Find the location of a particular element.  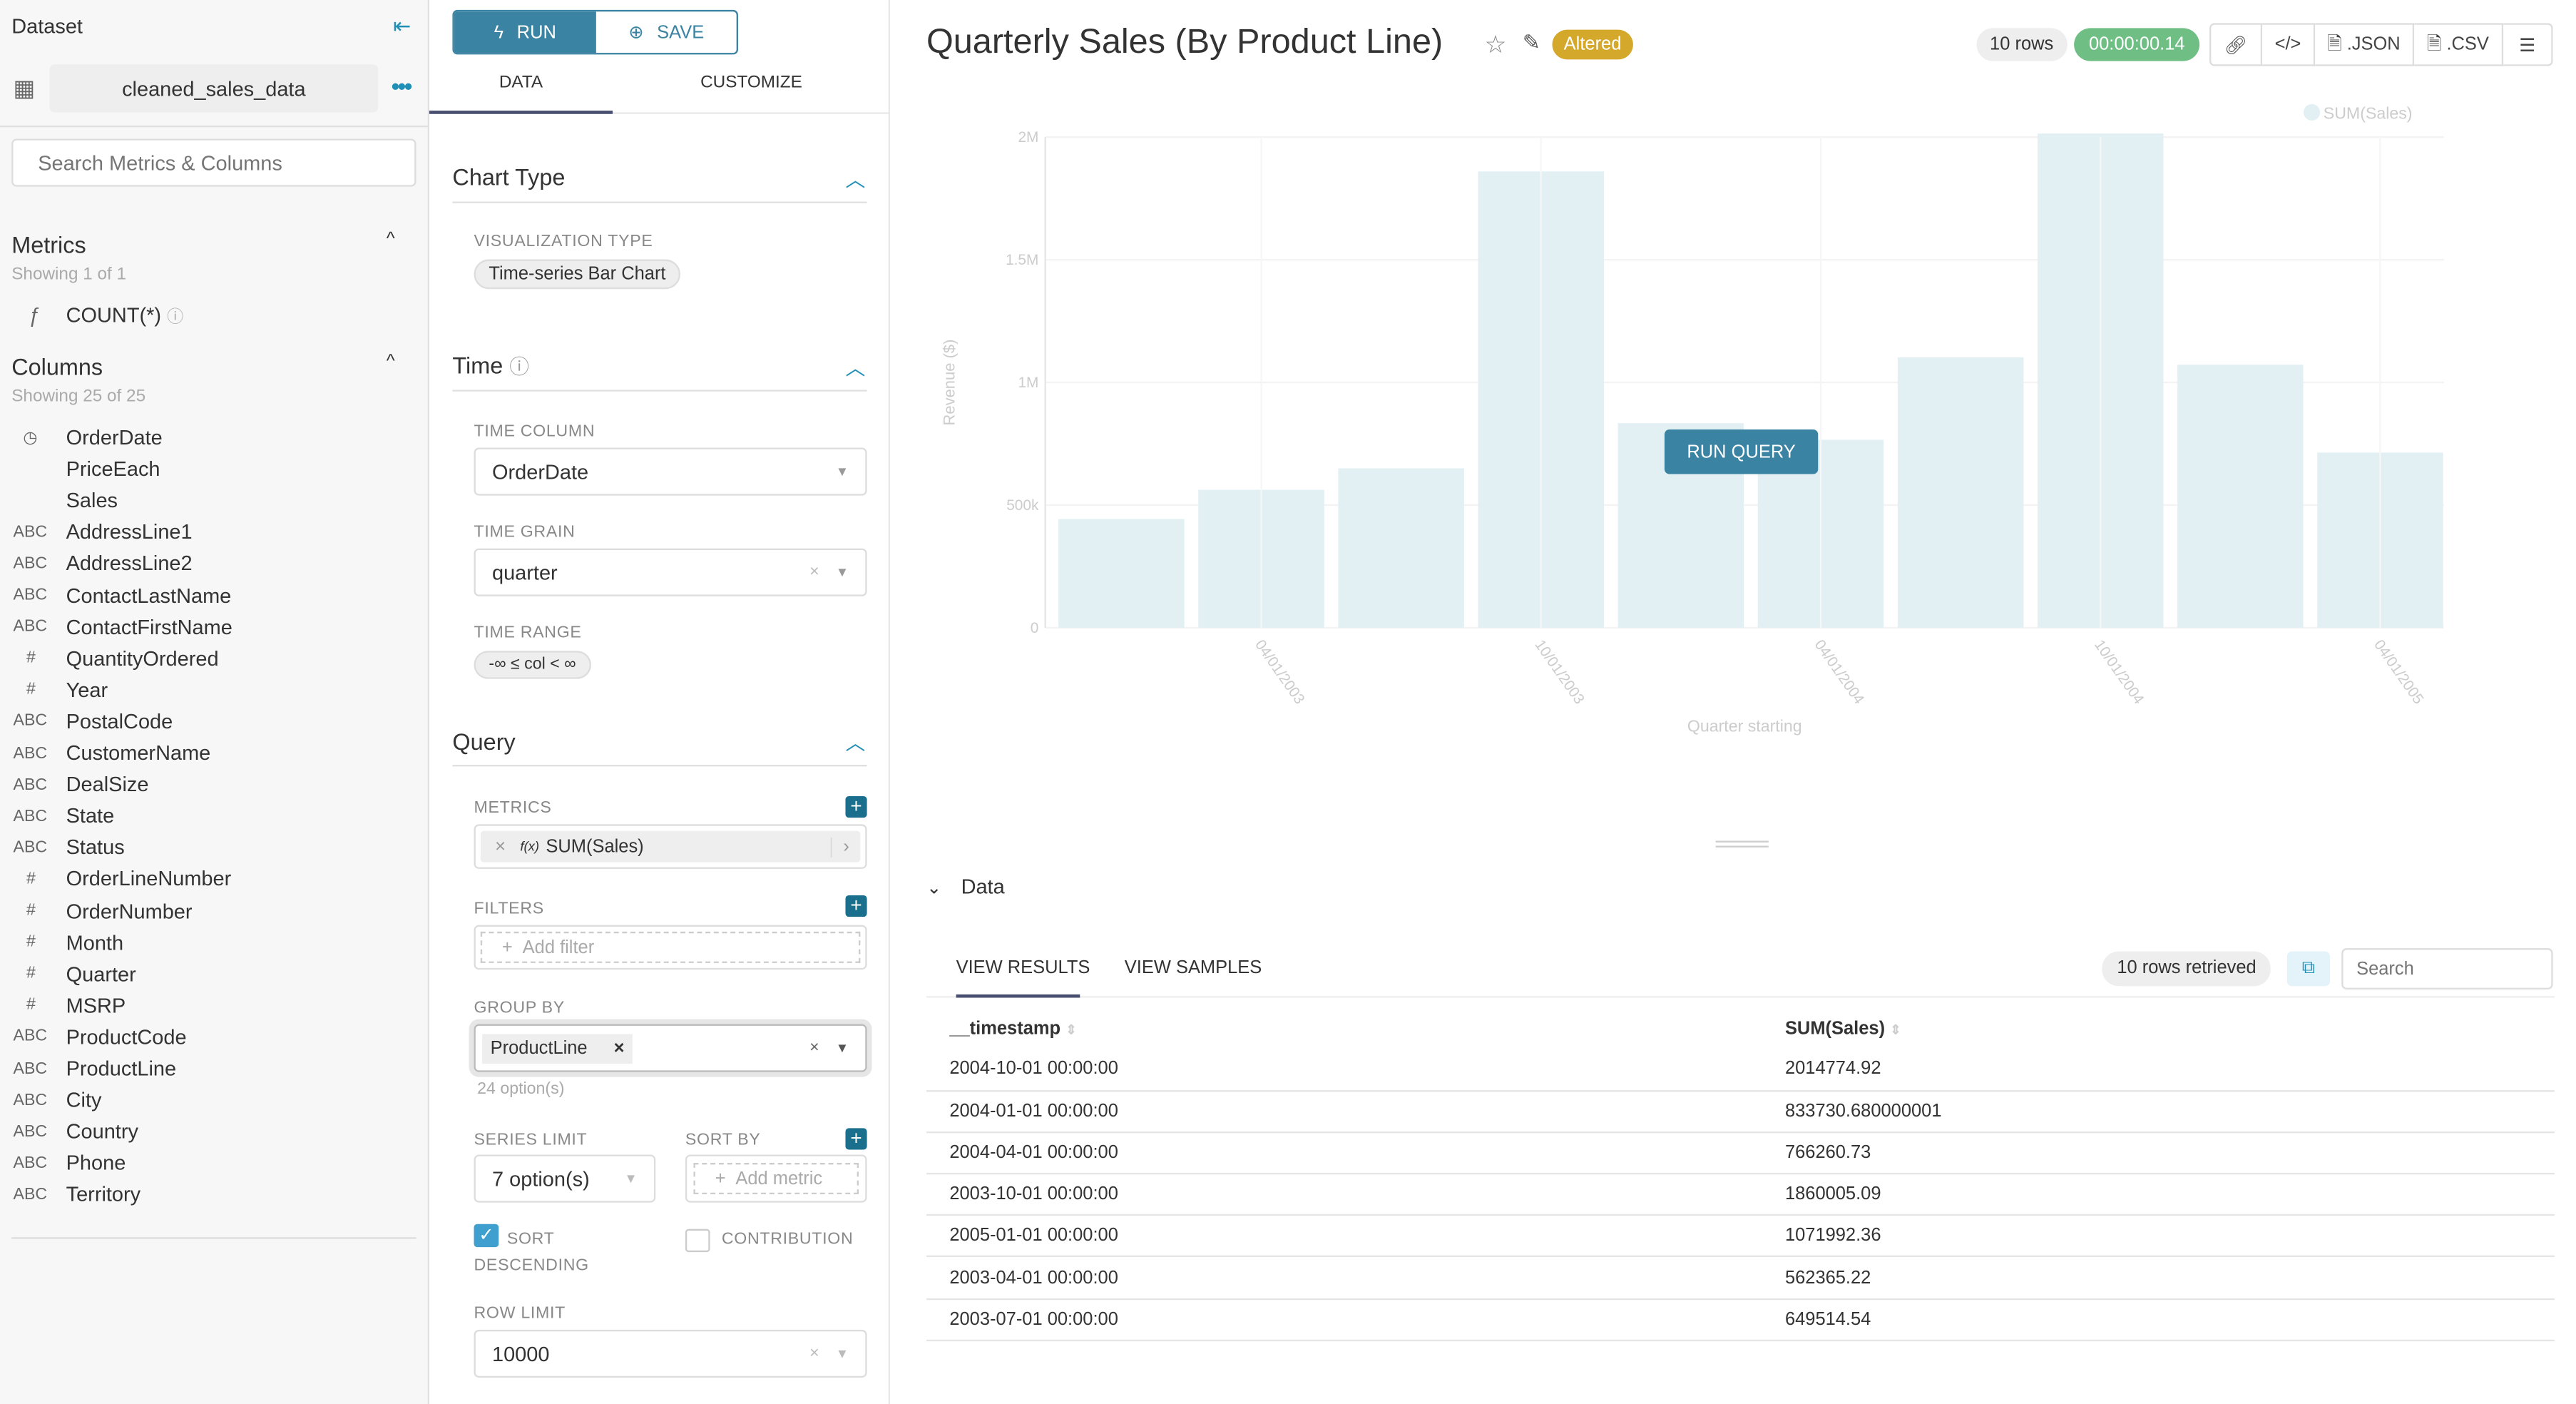

cell-sales: 1860005.09 is located at coordinates (1833, 1194).